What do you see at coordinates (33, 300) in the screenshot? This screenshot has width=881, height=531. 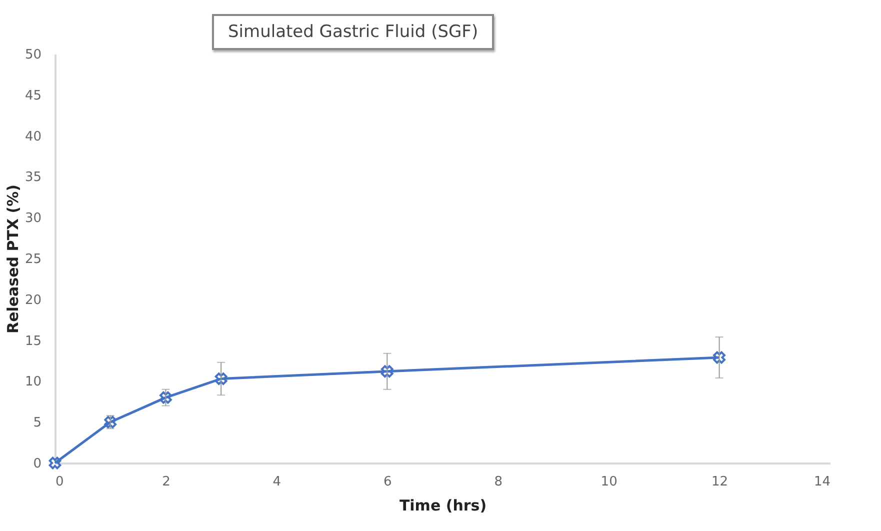 I see `y-tick-label: 20` at bounding box center [33, 300].